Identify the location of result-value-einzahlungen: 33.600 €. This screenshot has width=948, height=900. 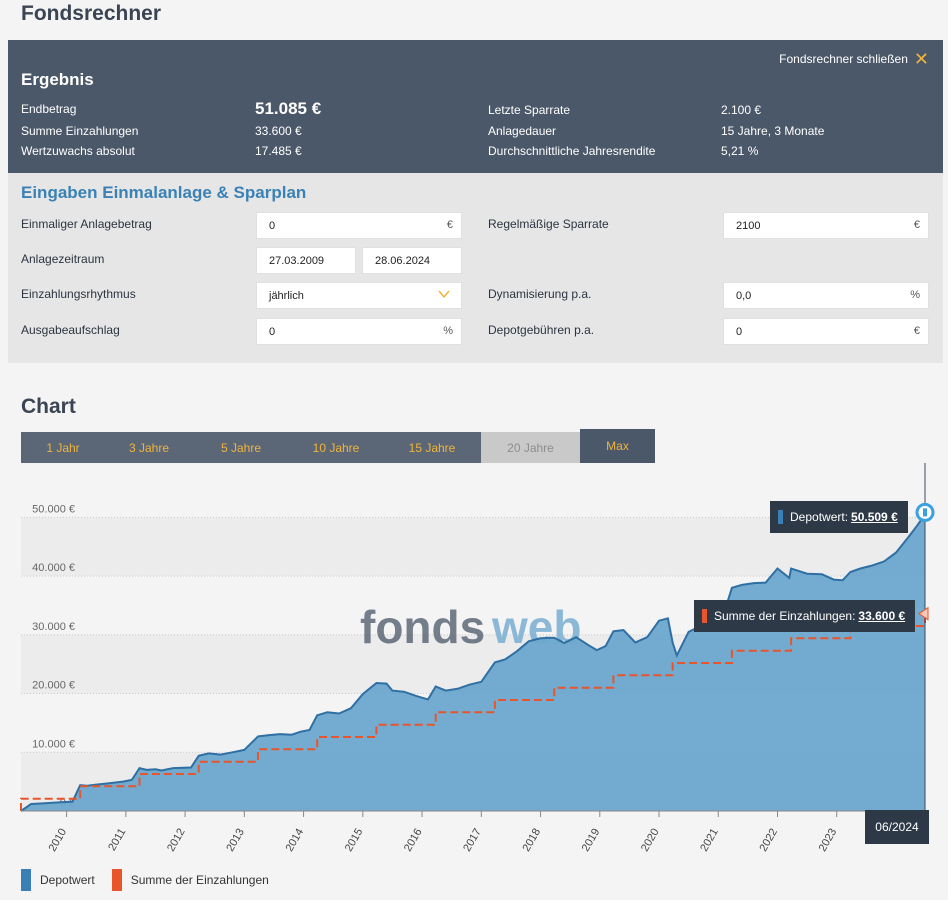
(278, 131).